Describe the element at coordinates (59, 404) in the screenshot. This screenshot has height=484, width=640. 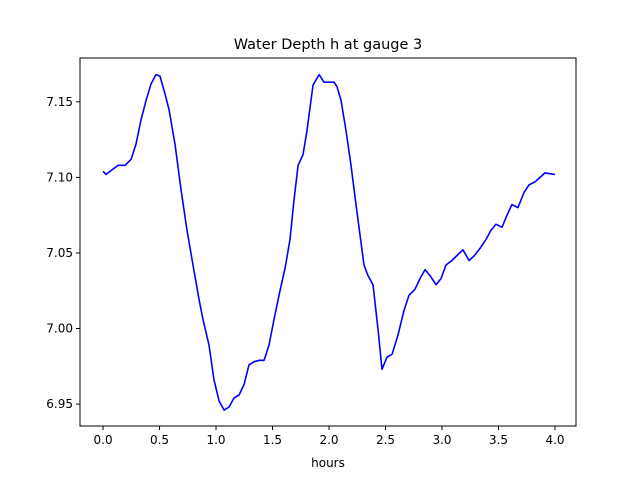
I see `y-tick-label: 6.95` at that location.